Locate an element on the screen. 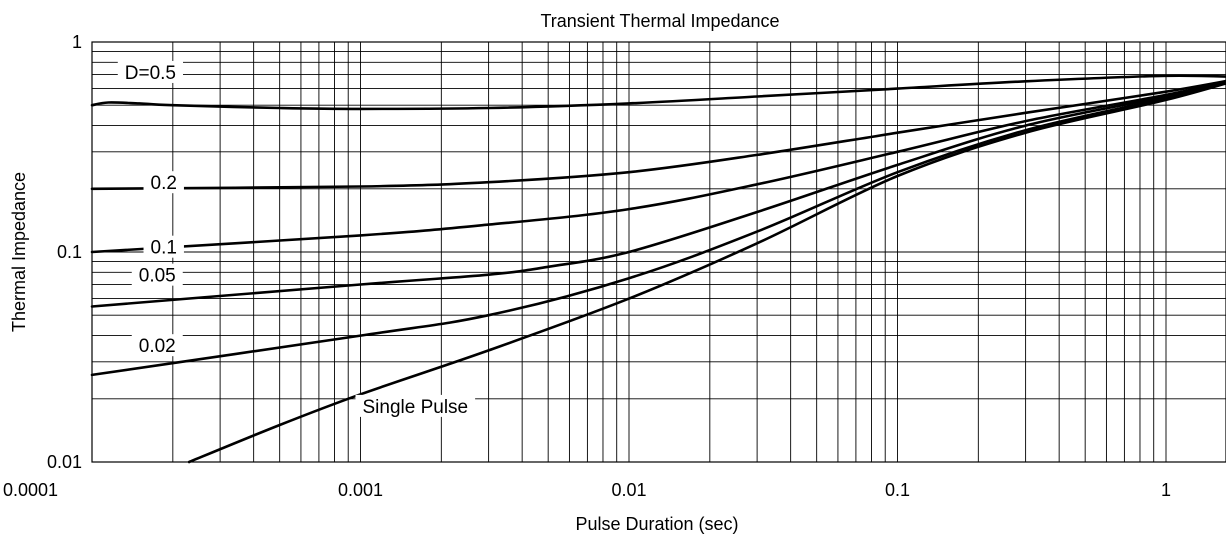 The width and height of the screenshot is (1226, 541). curve-label-3: 0.05 is located at coordinates (157, 275).